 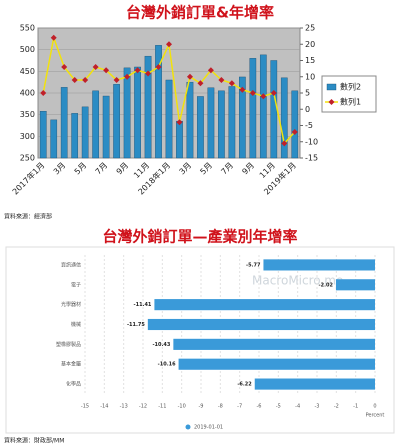 What do you see at coordinates (309, 125) in the screenshot?
I see `y2-tick-label: -5` at bounding box center [309, 125].